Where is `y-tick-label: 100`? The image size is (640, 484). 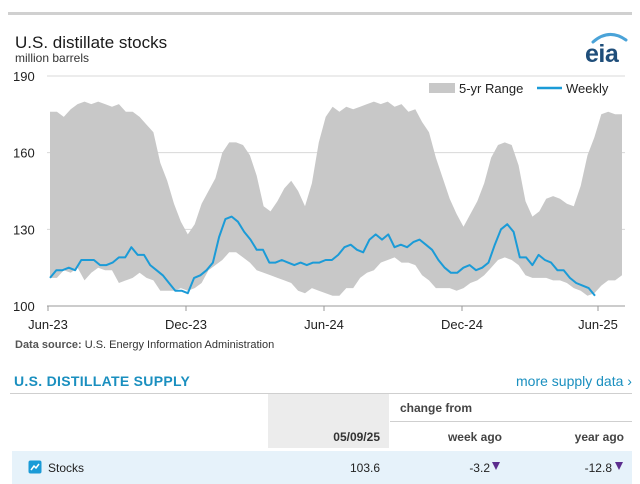
y-tick-label: 100 is located at coordinates (24, 306).